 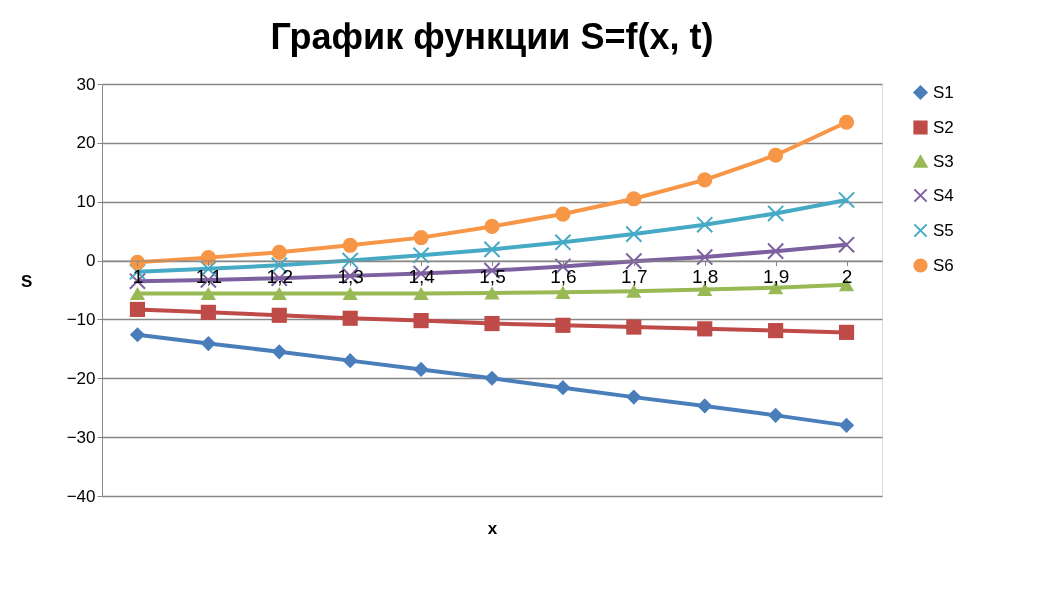 I want to click on chart-title: График функции S=f(x, t), so click(x=492, y=36).